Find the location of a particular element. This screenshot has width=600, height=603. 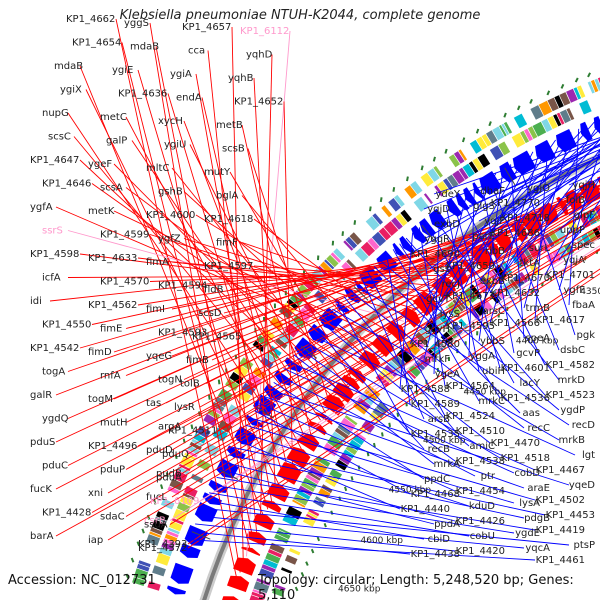

gene-label: ribB is located at coordinates (495, 251).